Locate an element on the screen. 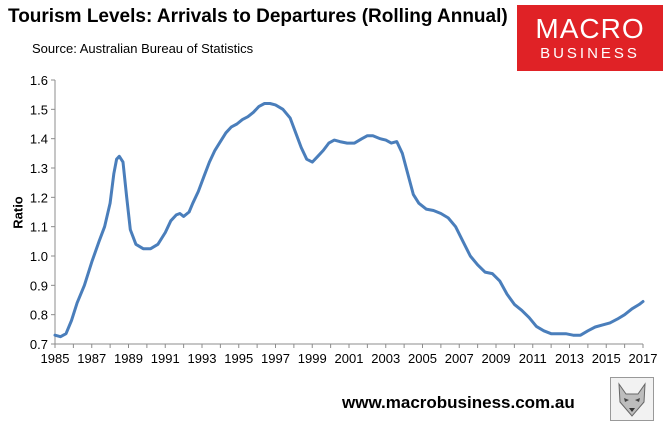  wolf-logo-icon is located at coordinates (632, 399).